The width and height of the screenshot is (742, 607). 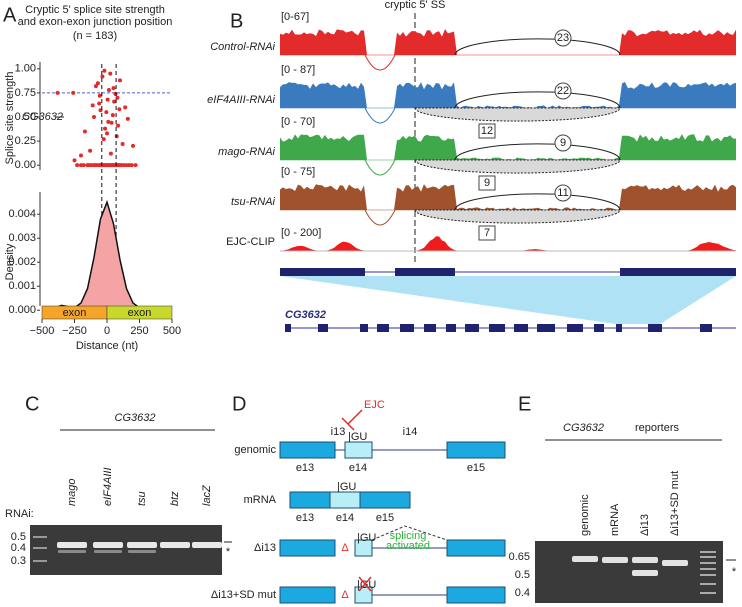 I want to click on y-tick-label: 0.50, so click(x=25, y=117).